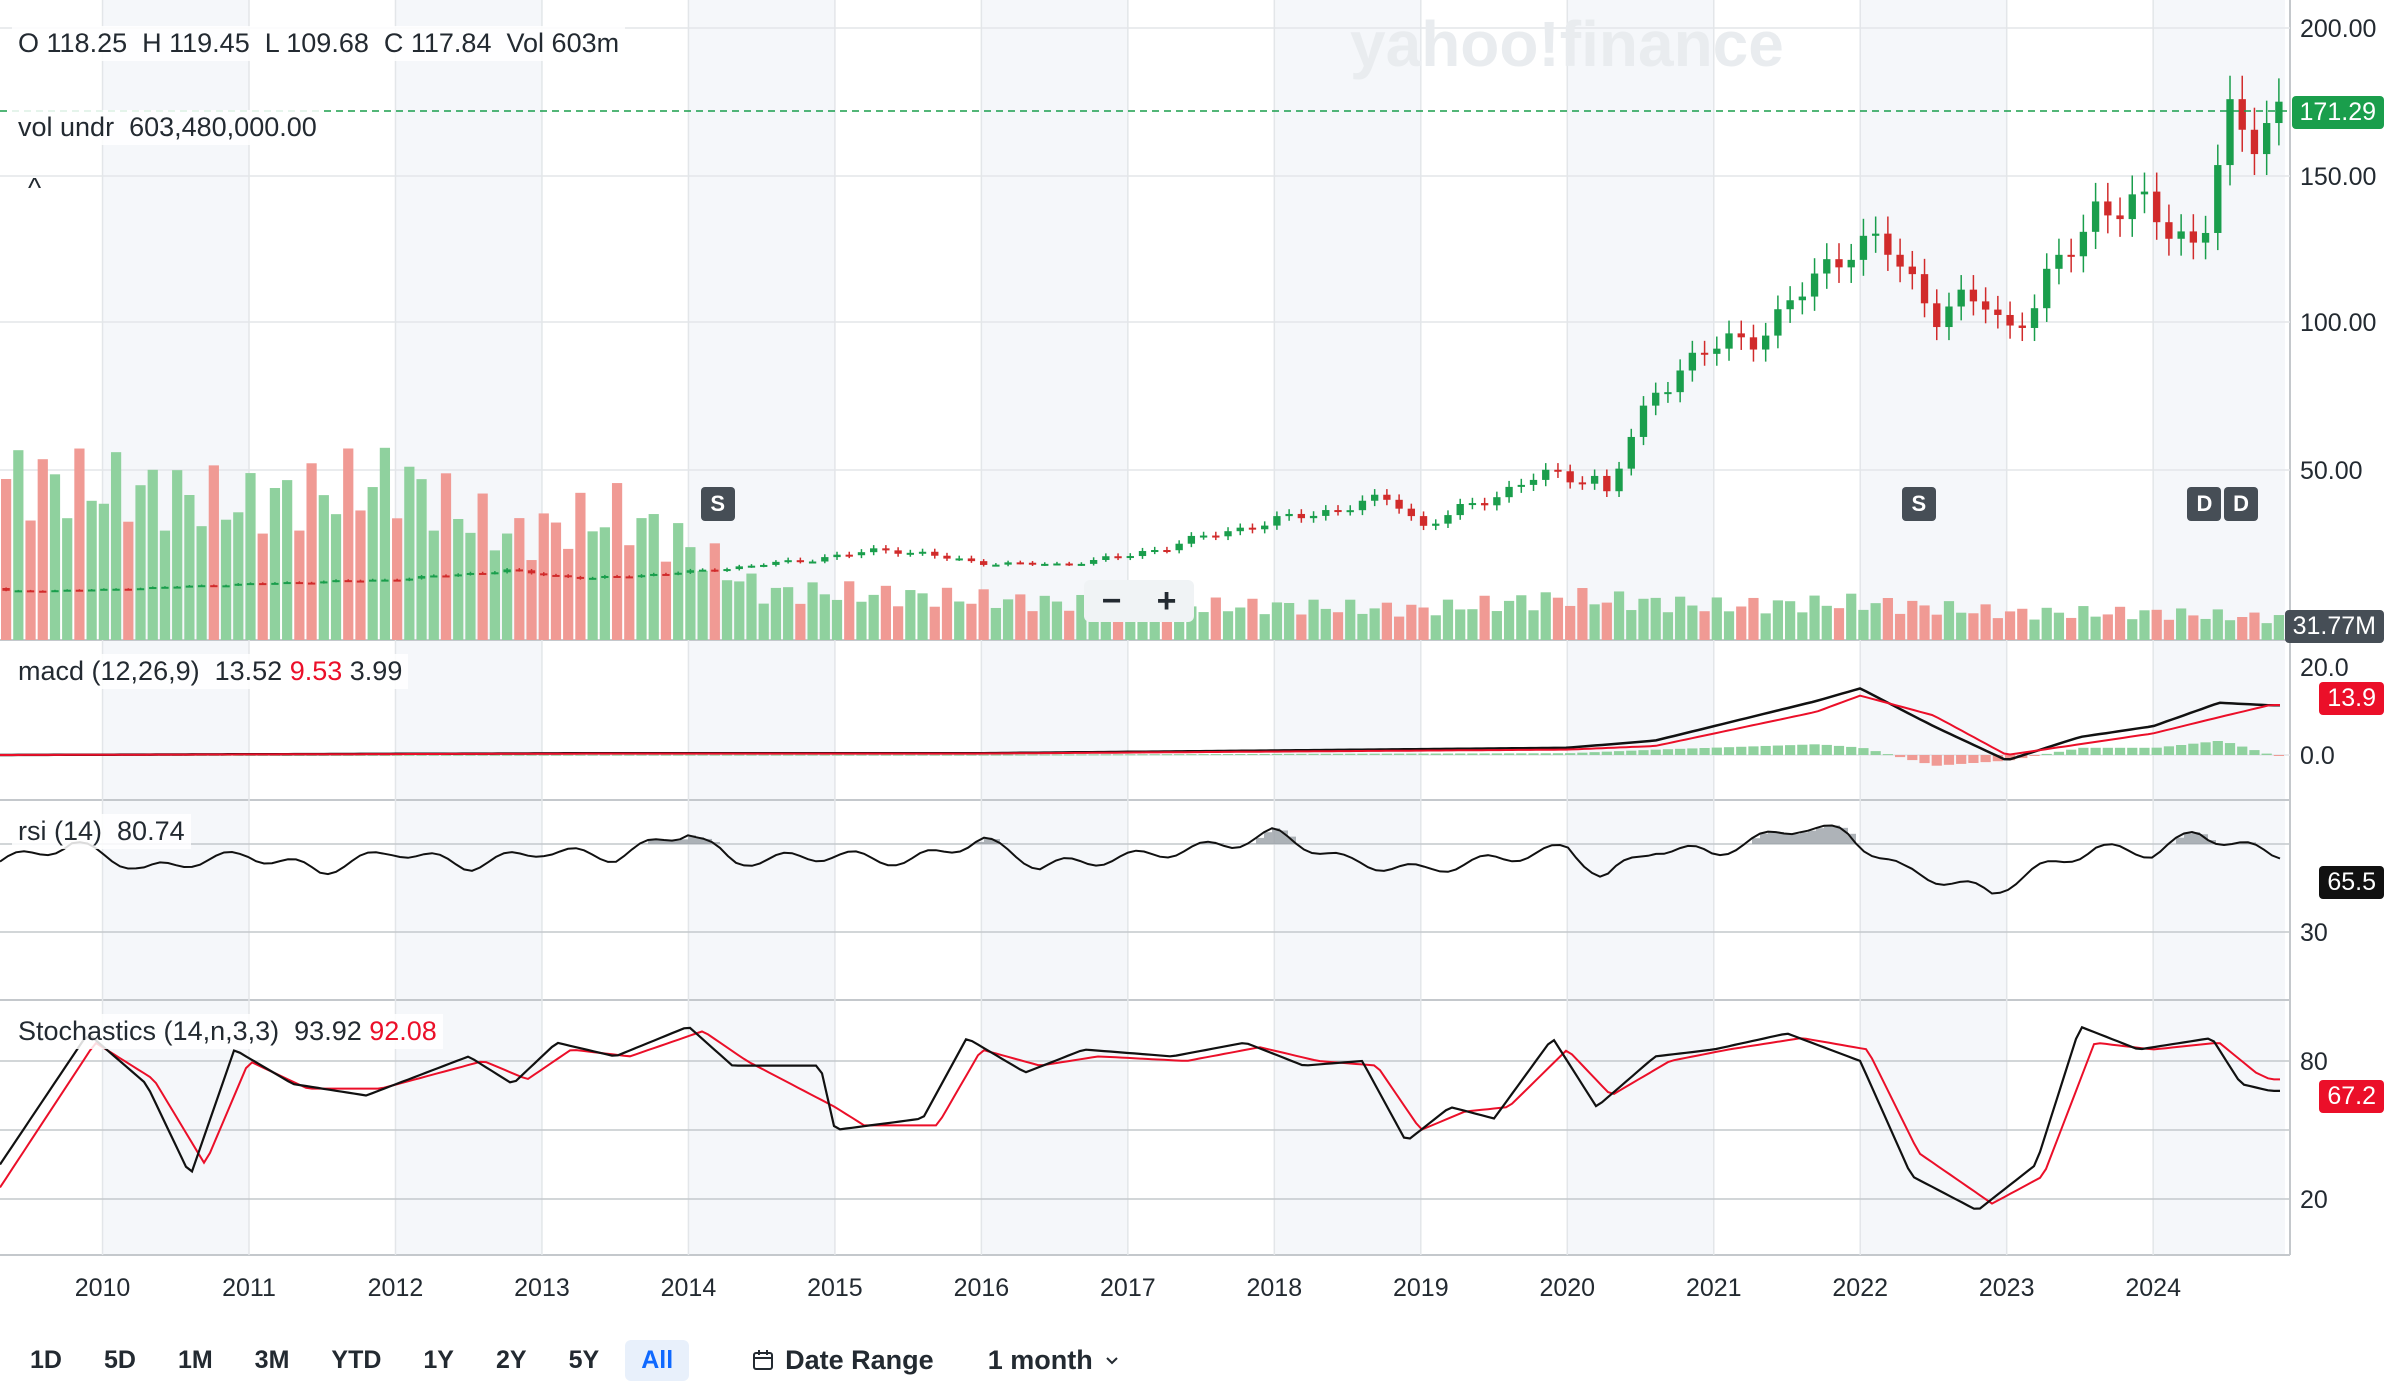  Describe the element at coordinates (585, 43) in the screenshot. I see `volume-value: 603m` at that location.